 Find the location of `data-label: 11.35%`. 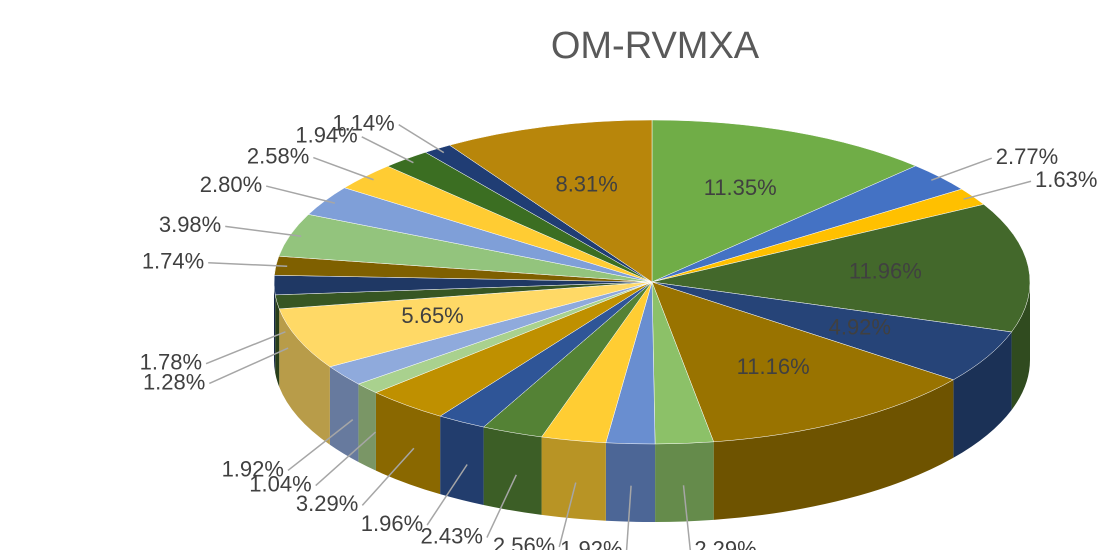

data-label: 11.35% is located at coordinates (740, 187).